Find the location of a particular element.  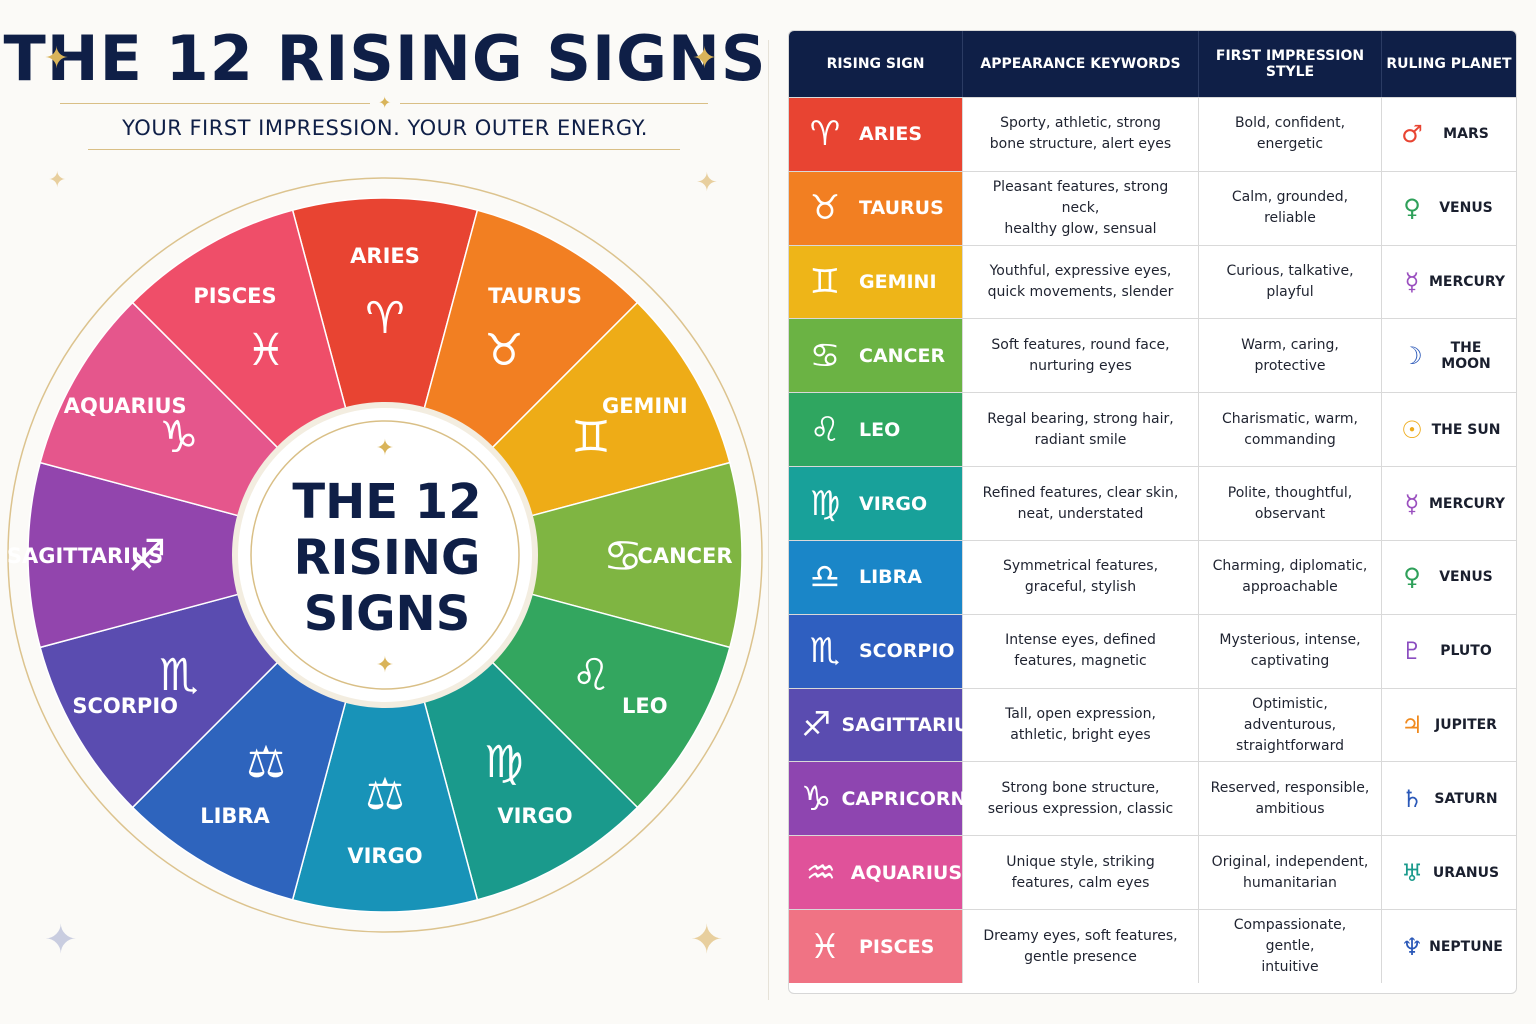

planet-cell: ♇ PLUTO is located at coordinates (1449, 651).